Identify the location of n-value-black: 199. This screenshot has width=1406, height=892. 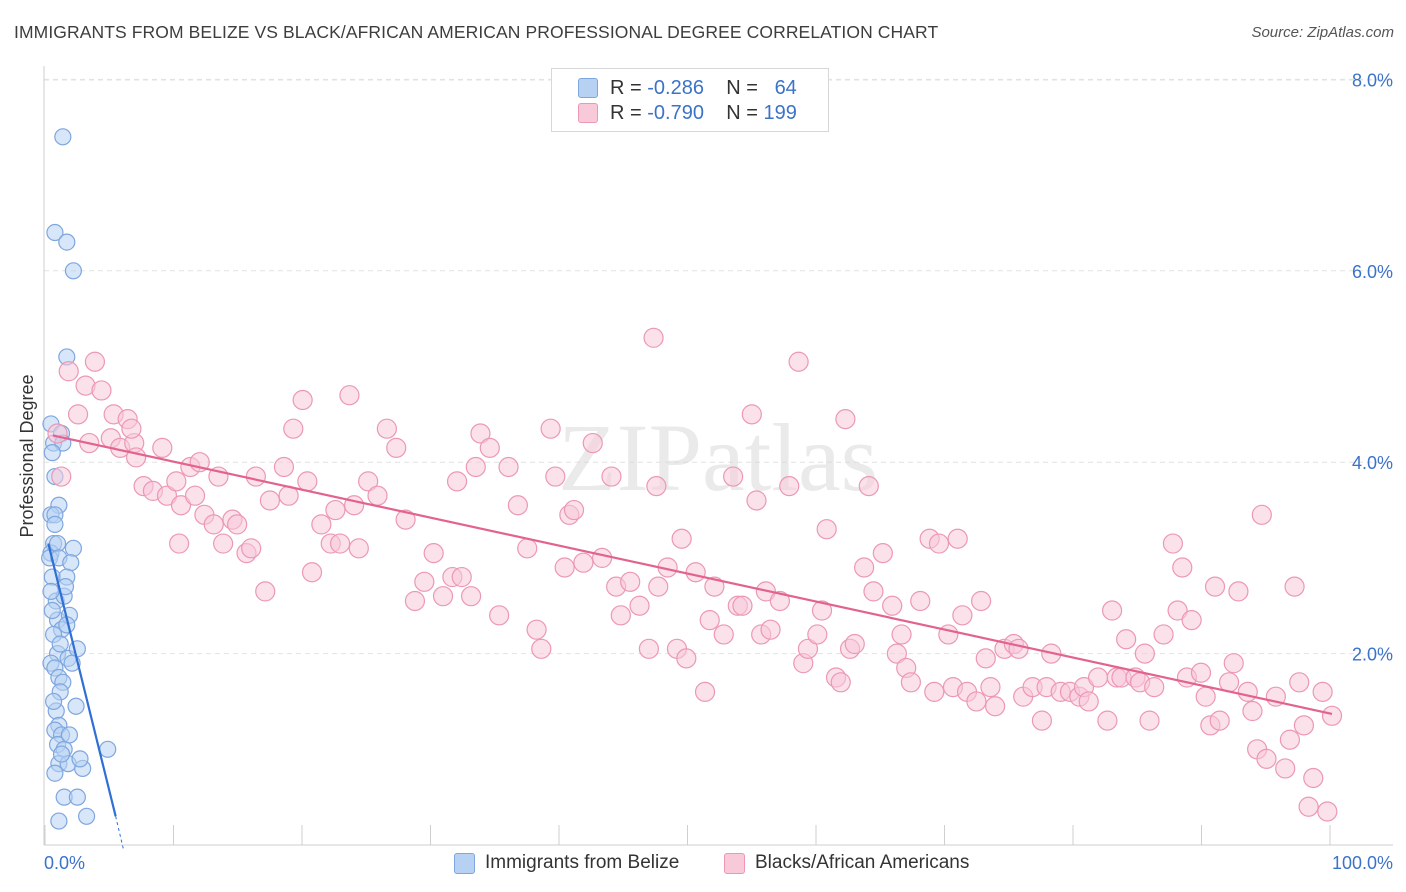
(780, 113).